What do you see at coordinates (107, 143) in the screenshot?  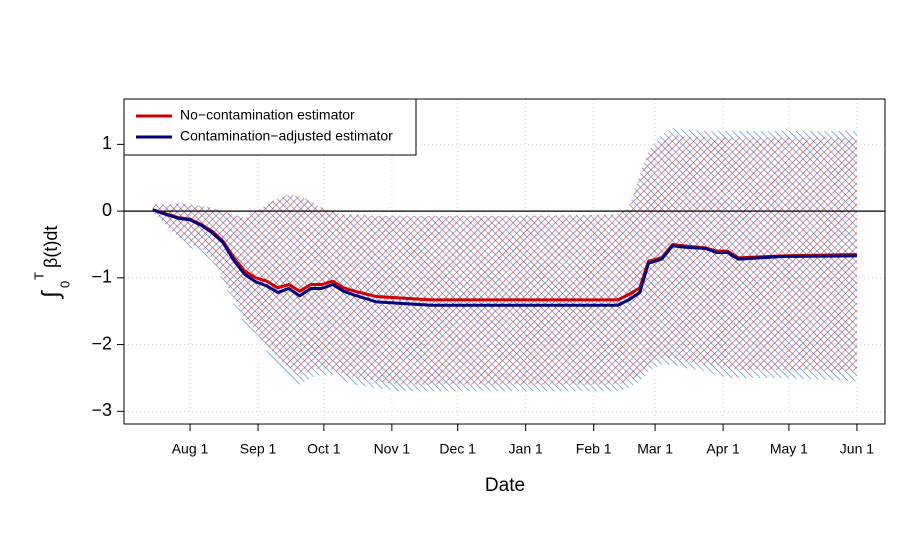 I see `y-tick-label: 1` at bounding box center [107, 143].